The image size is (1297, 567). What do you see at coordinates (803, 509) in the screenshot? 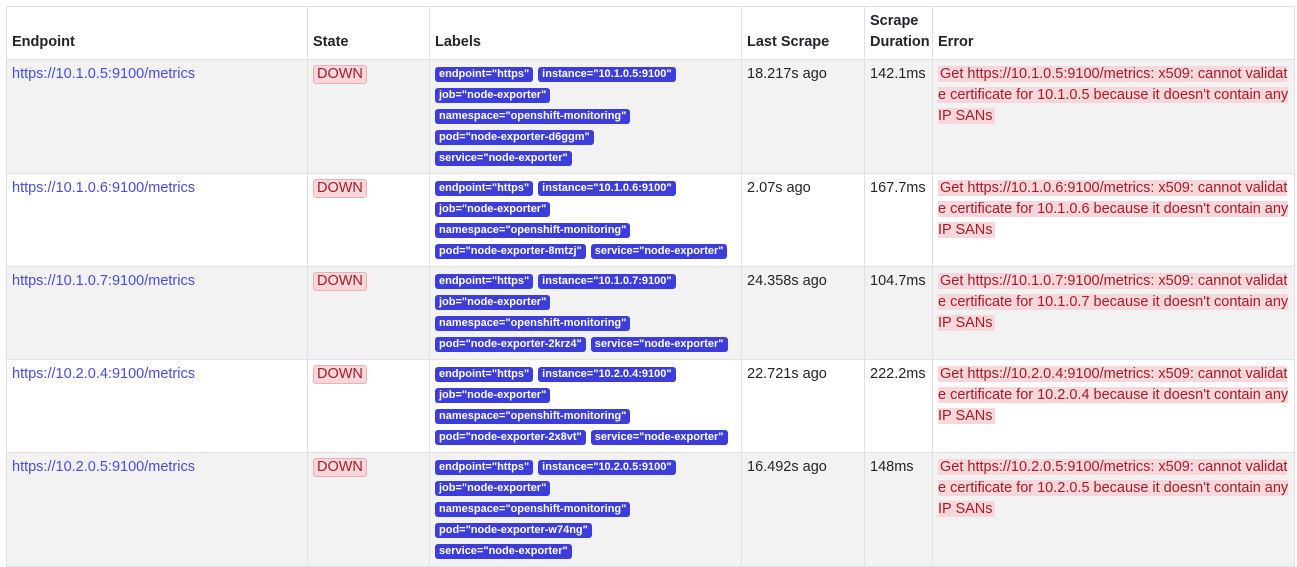
I see `last-scrape-cell: 16.492s ago` at bounding box center [803, 509].